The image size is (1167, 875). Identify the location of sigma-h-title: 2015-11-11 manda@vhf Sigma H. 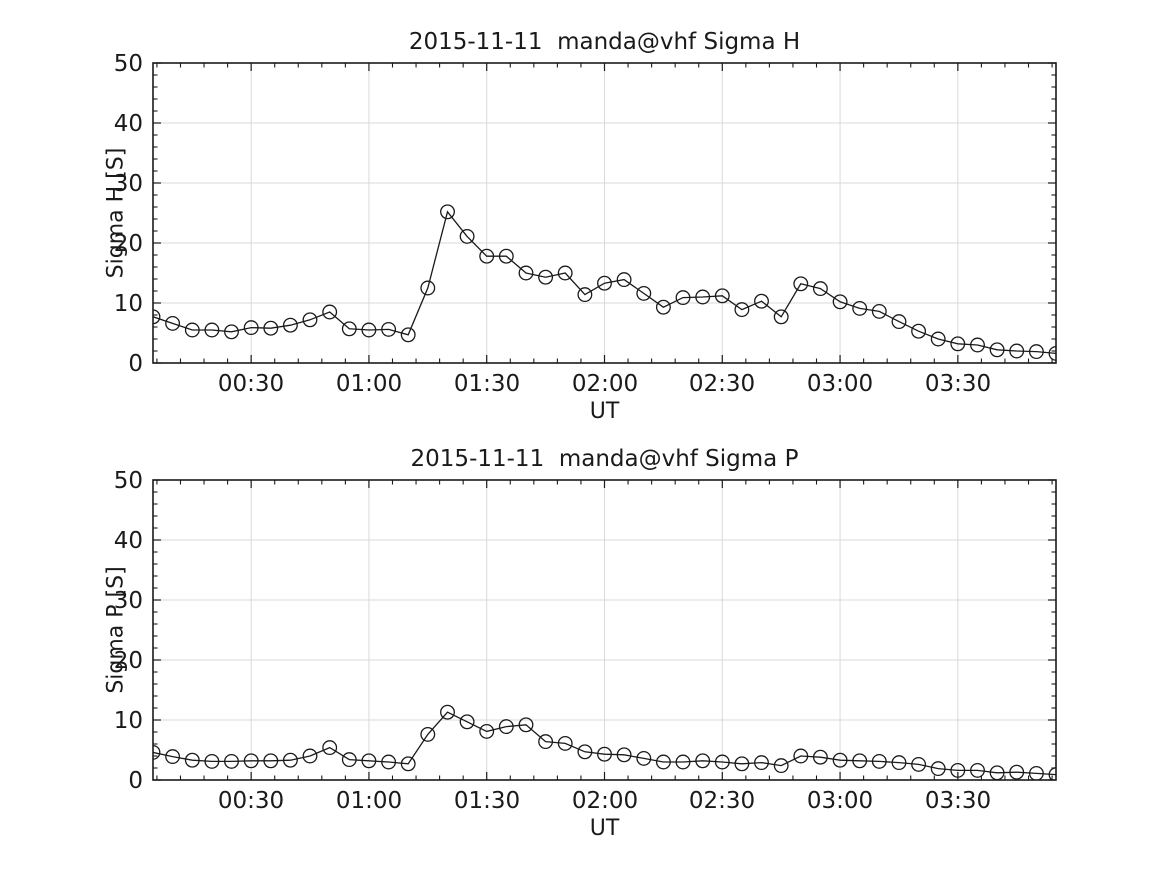
(604, 42).